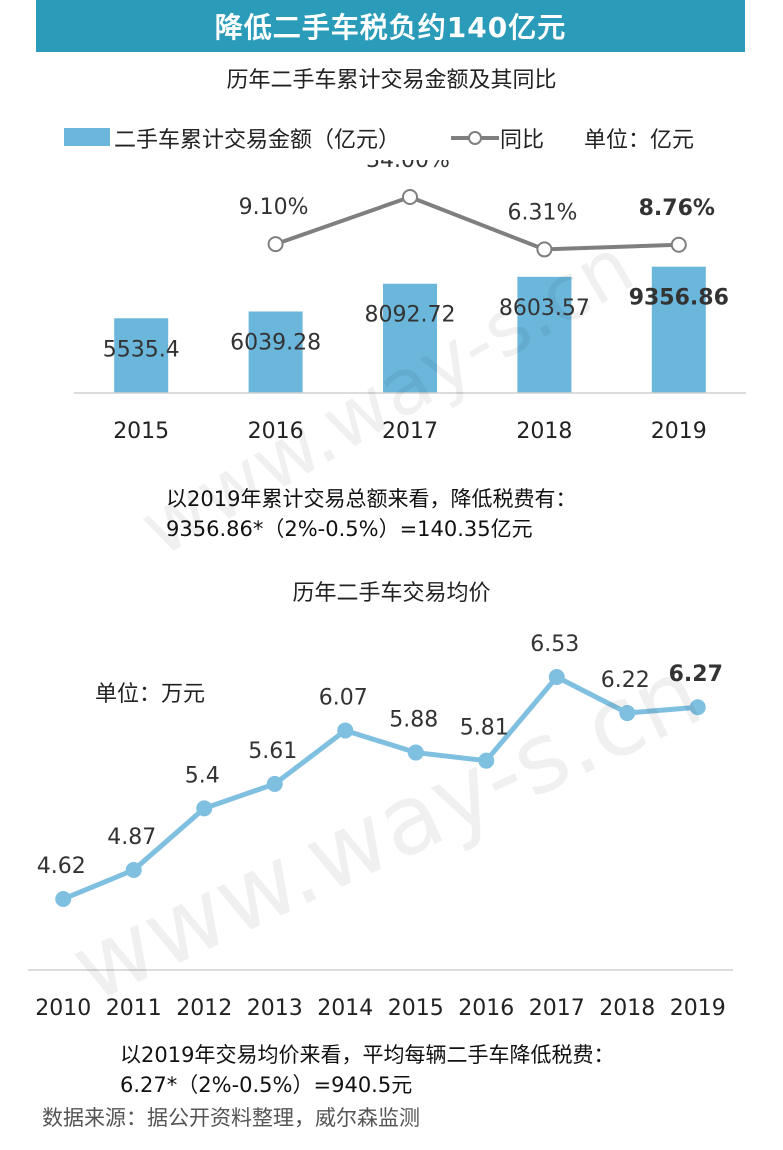  Describe the element at coordinates (696, 674) in the screenshot. I see `price-value-label-2019: 6.27` at that location.